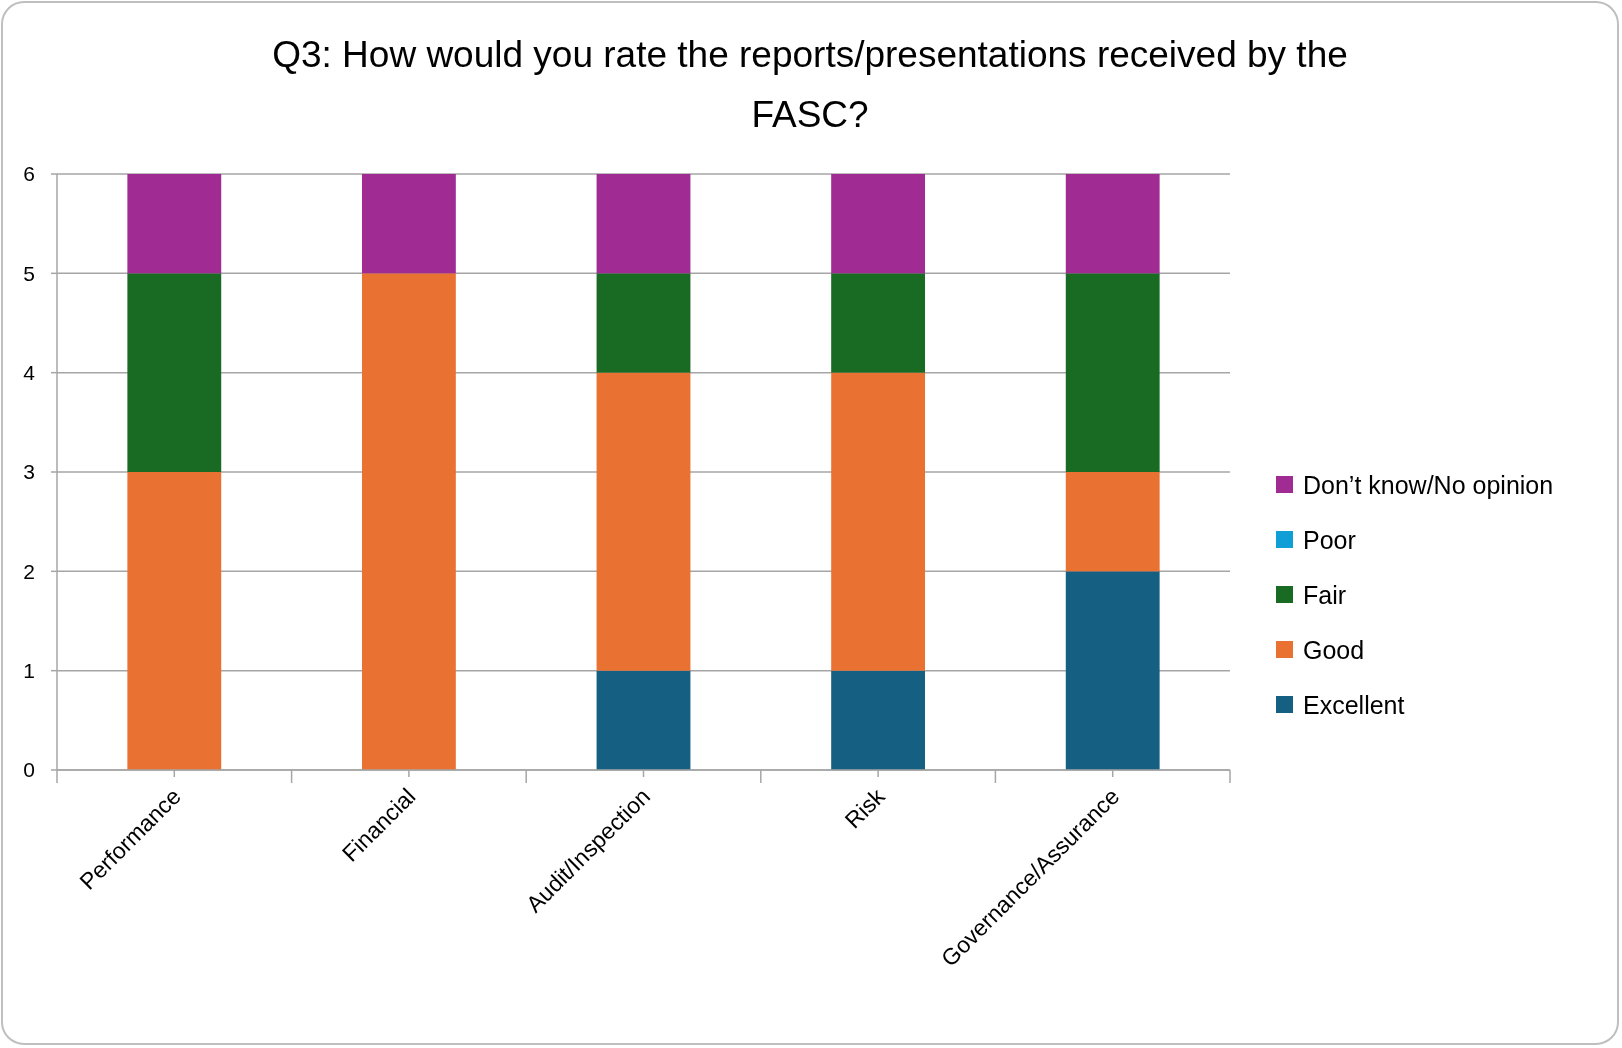 The image size is (1622, 1048). I want to click on legend-label: Excellent, so click(1354, 704).